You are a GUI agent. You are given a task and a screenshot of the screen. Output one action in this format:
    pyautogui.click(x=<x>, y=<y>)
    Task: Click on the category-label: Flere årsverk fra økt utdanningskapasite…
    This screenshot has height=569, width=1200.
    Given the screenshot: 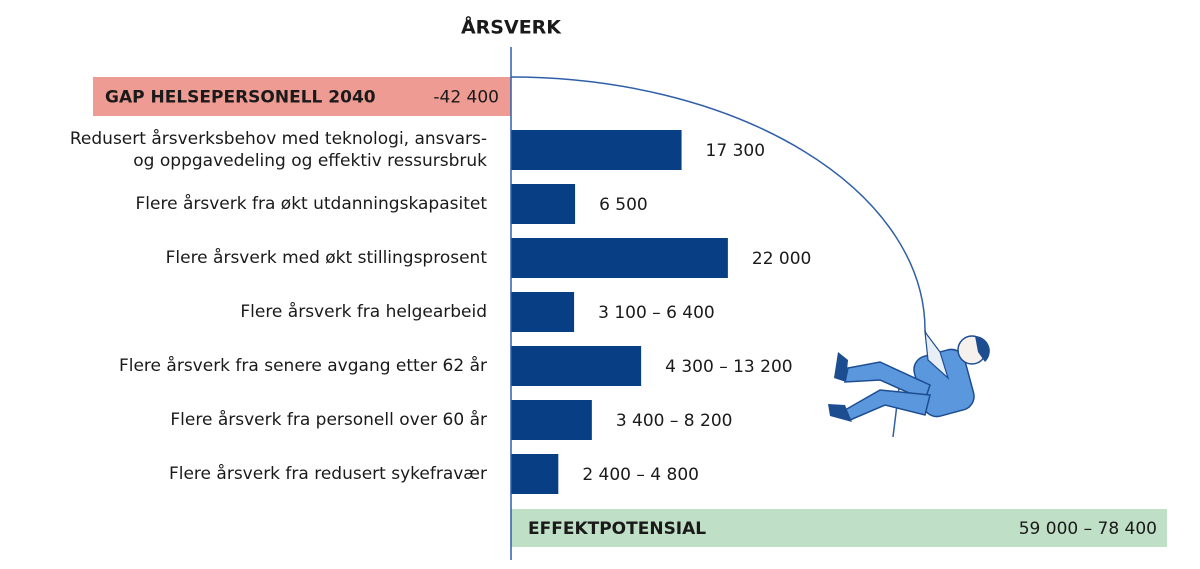 What is the action you would take?
    pyautogui.click(x=312, y=203)
    